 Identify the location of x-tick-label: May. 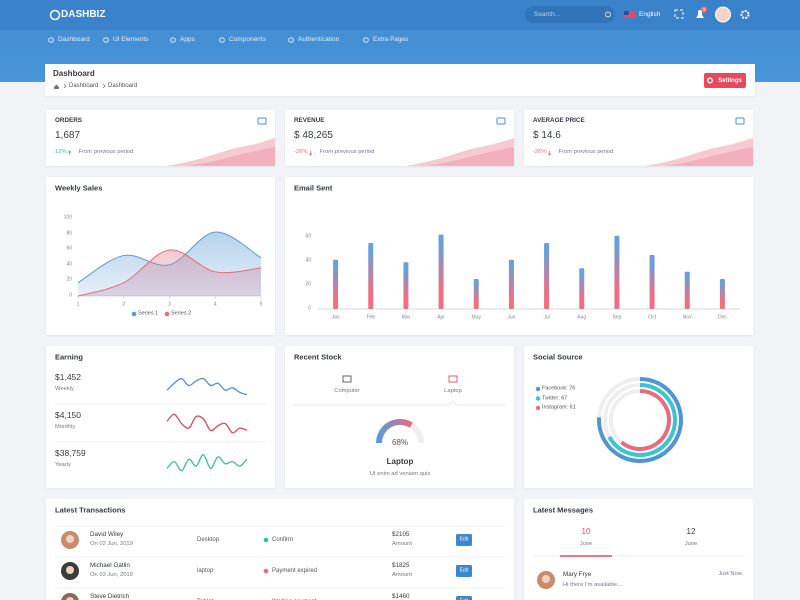
(476, 317).